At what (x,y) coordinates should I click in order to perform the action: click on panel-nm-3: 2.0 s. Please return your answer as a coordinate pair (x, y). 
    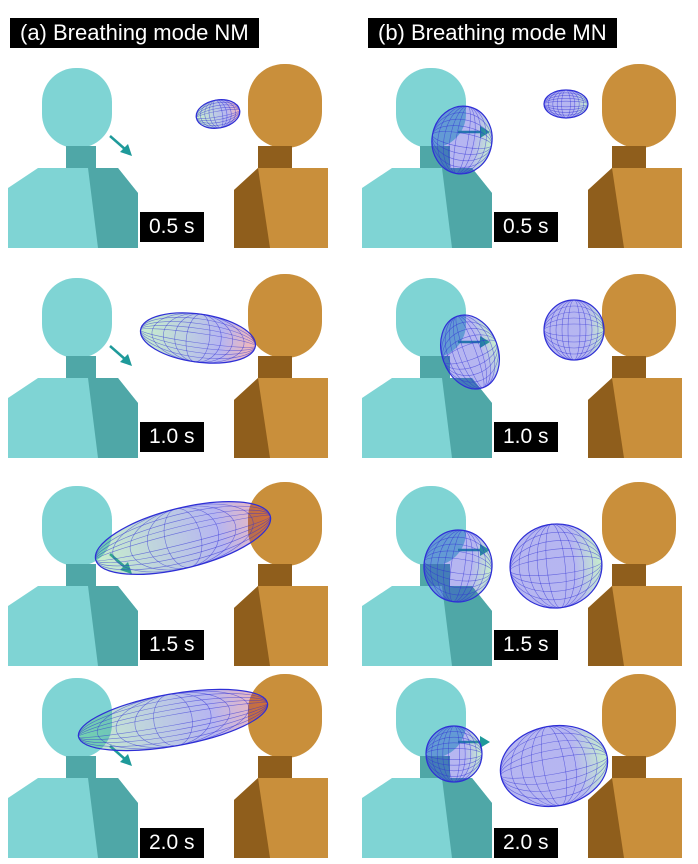
    Looking at the image, I should click on (168, 763).